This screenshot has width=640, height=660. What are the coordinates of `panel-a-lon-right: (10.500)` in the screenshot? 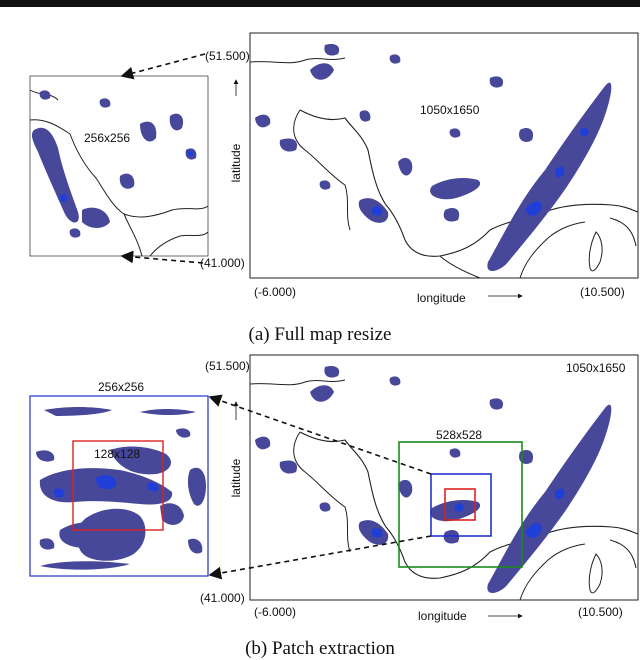 It's located at (602, 292).